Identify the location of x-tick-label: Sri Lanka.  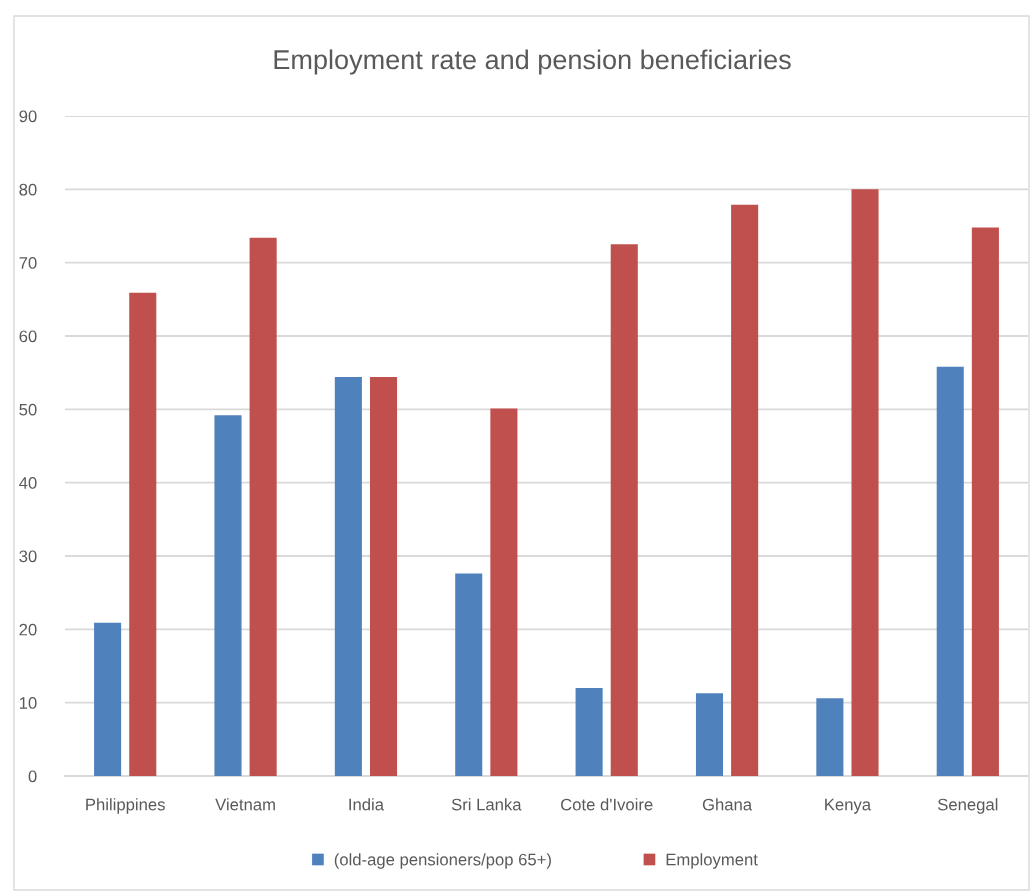
(486, 804).